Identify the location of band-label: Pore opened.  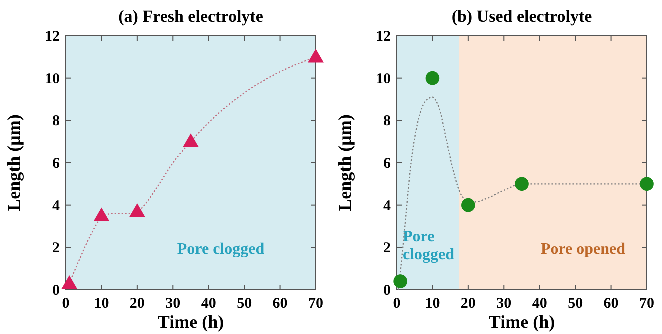
(583, 249).